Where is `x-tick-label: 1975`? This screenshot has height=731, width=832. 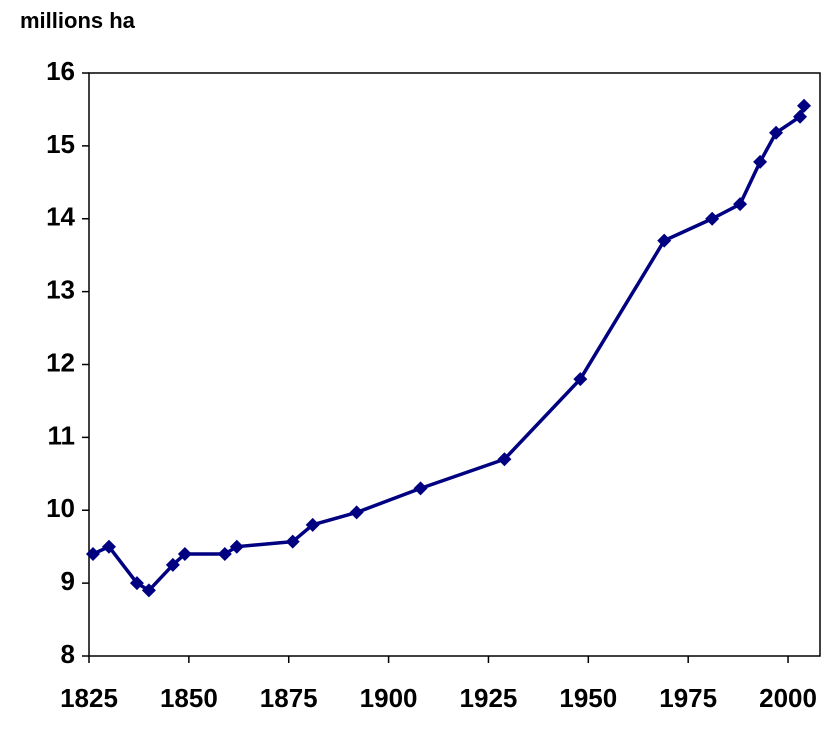 x-tick-label: 1975 is located at coordinates (688, 698).